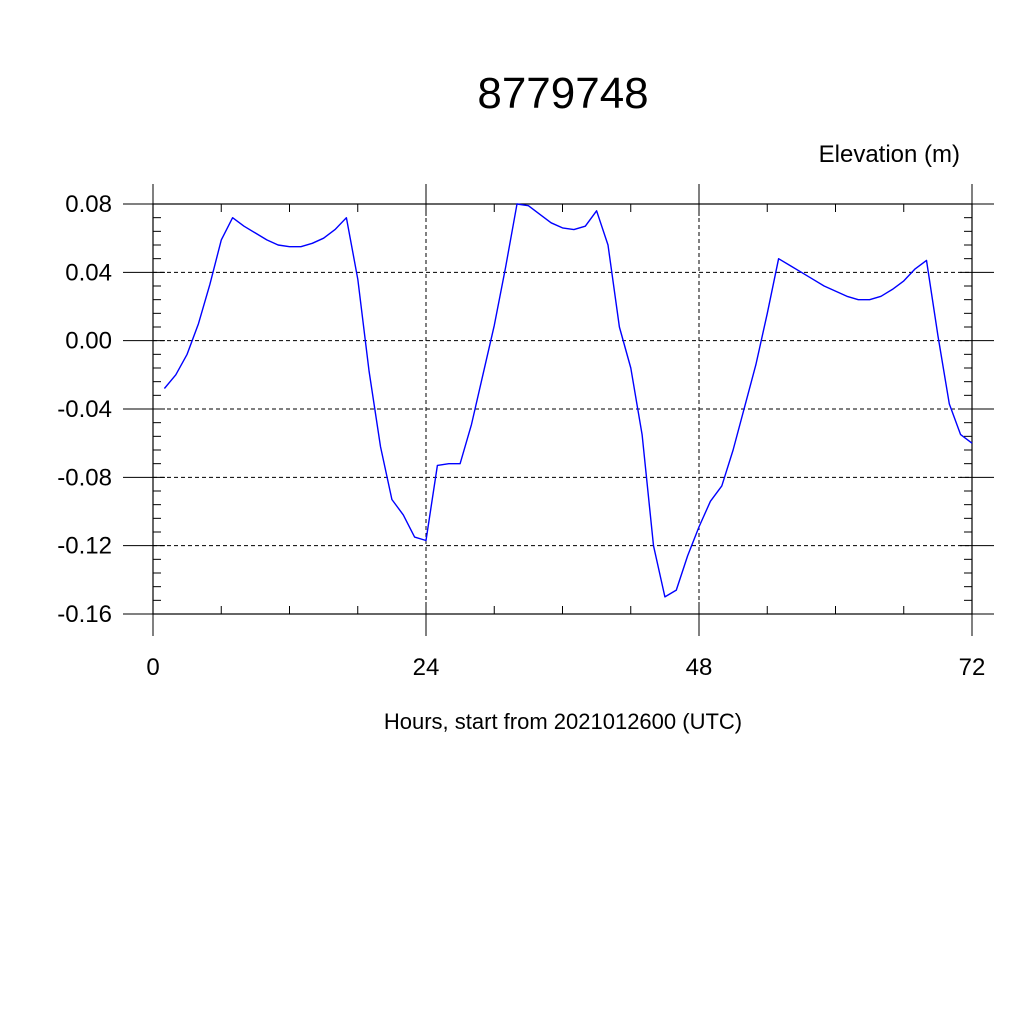 This screenshot has height=1029, width=1024. Describe the element at coordinates (152, 667) in the screenshot. I see `x-tick-label: 0` at that location.